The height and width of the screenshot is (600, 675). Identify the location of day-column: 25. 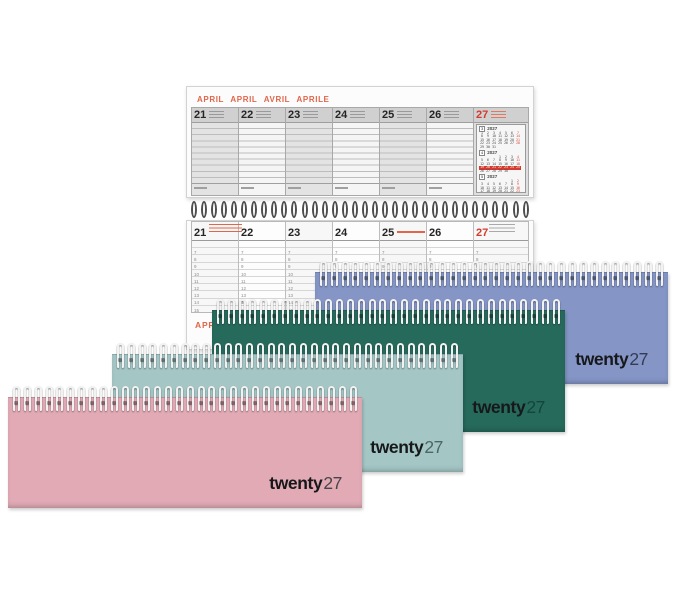
(403, 151).